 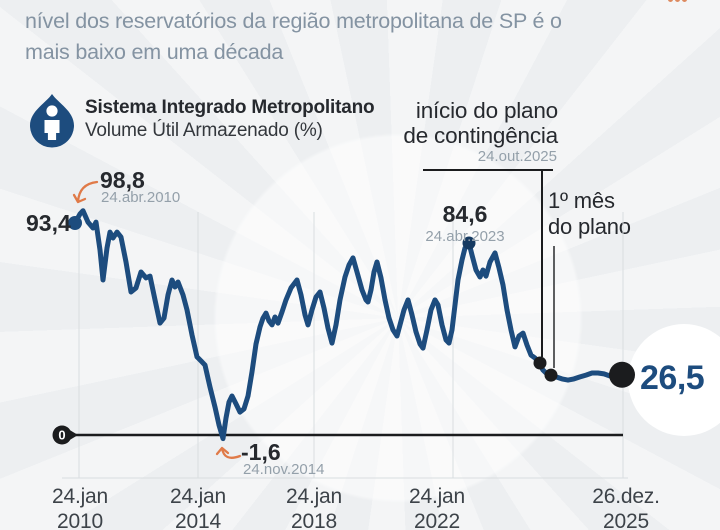 What do you see at coordinates (314, 507) in the screenshot?
I see `x-axis-label-2018: 24.jan 2018` at bounding box center [314, 507].